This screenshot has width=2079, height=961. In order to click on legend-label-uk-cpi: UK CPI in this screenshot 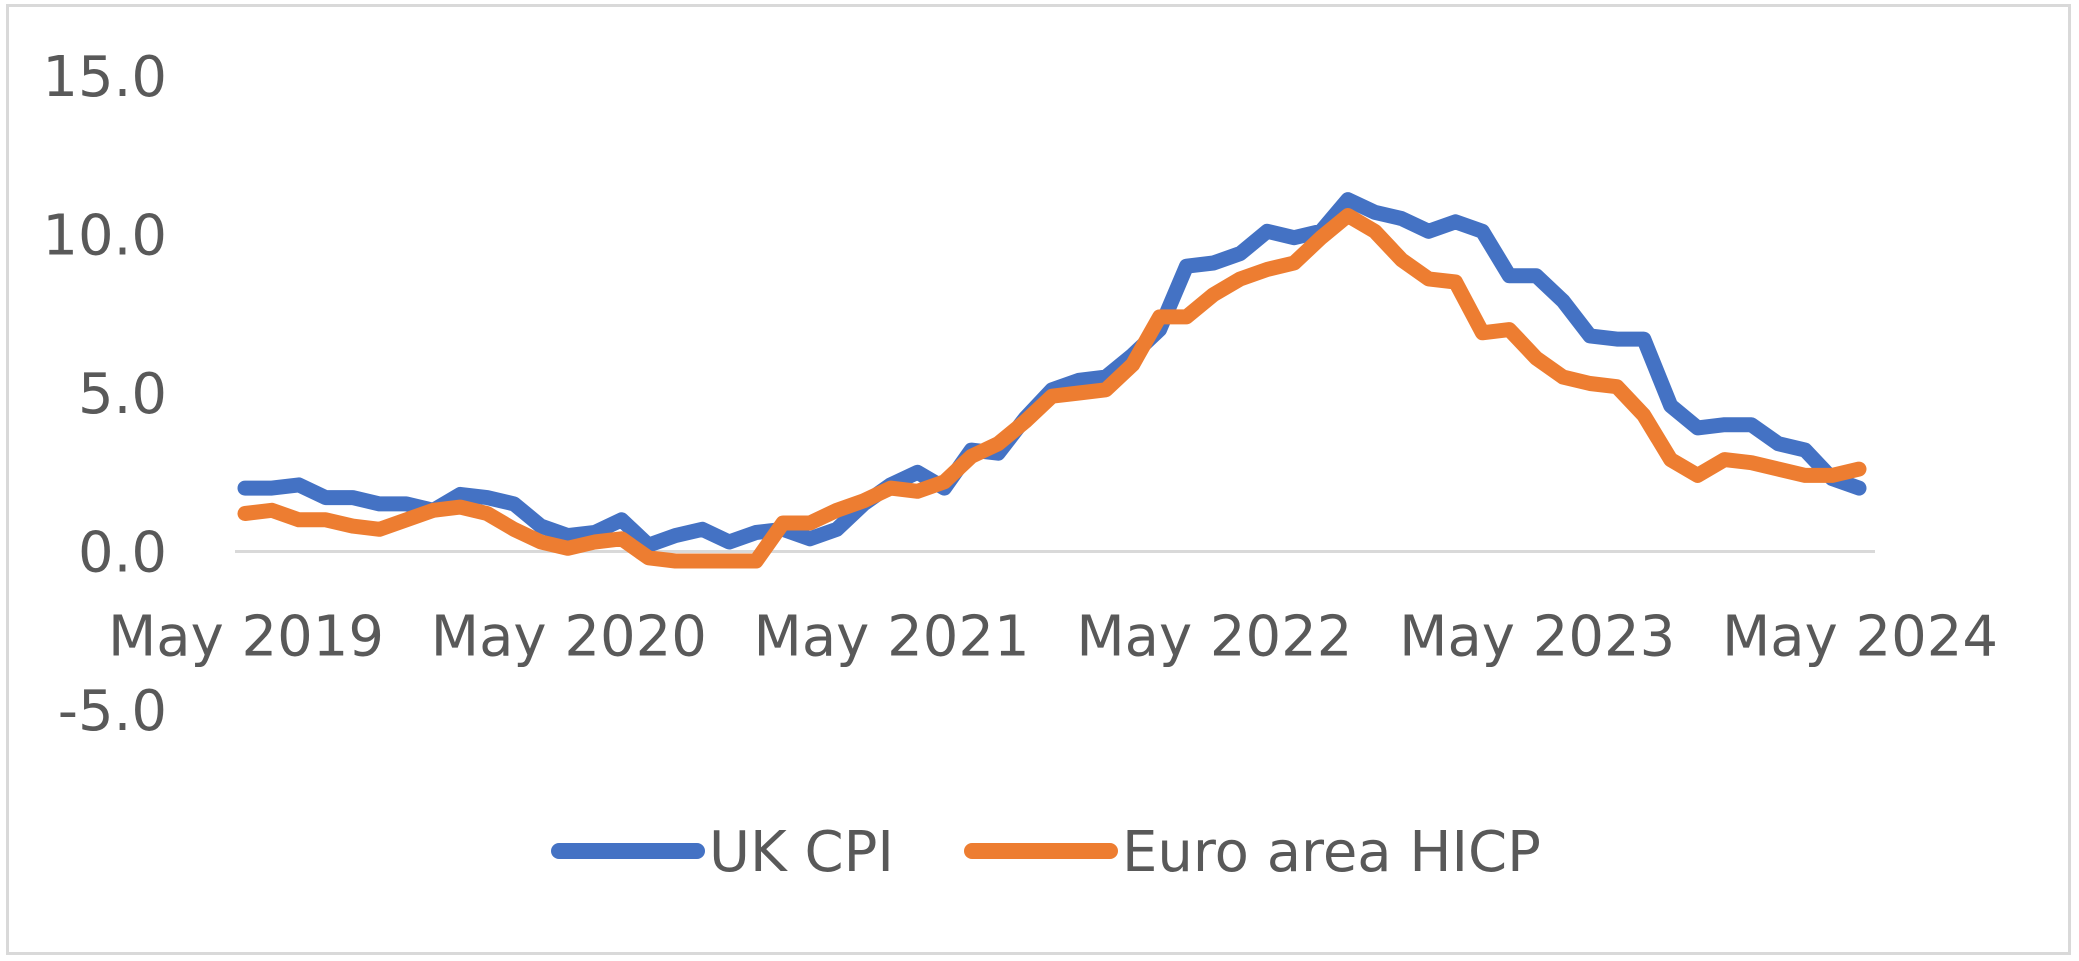, I will do `click(801, 852)`.